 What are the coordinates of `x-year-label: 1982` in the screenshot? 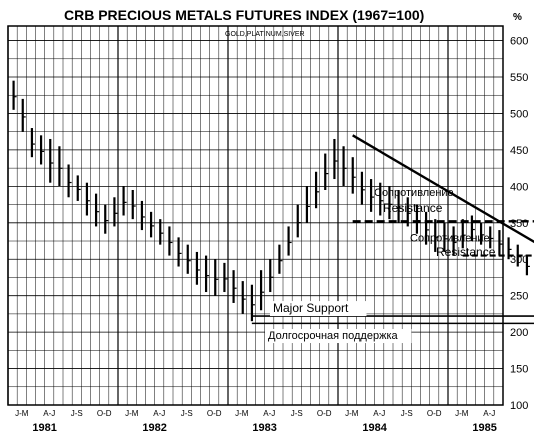 It's located at (154, 428).